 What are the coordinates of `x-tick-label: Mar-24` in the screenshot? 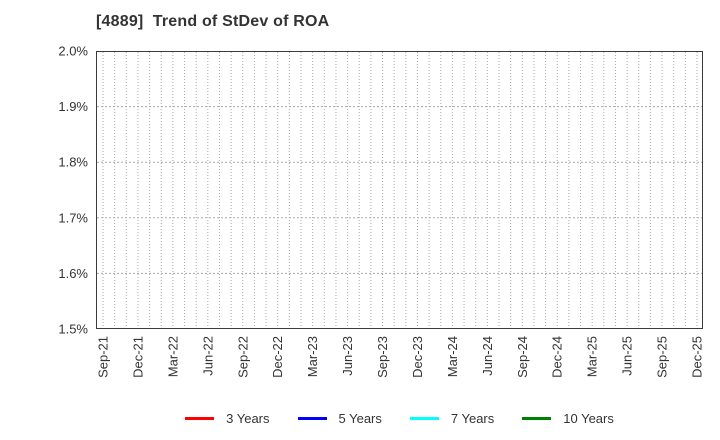 It's located at (452, 356).